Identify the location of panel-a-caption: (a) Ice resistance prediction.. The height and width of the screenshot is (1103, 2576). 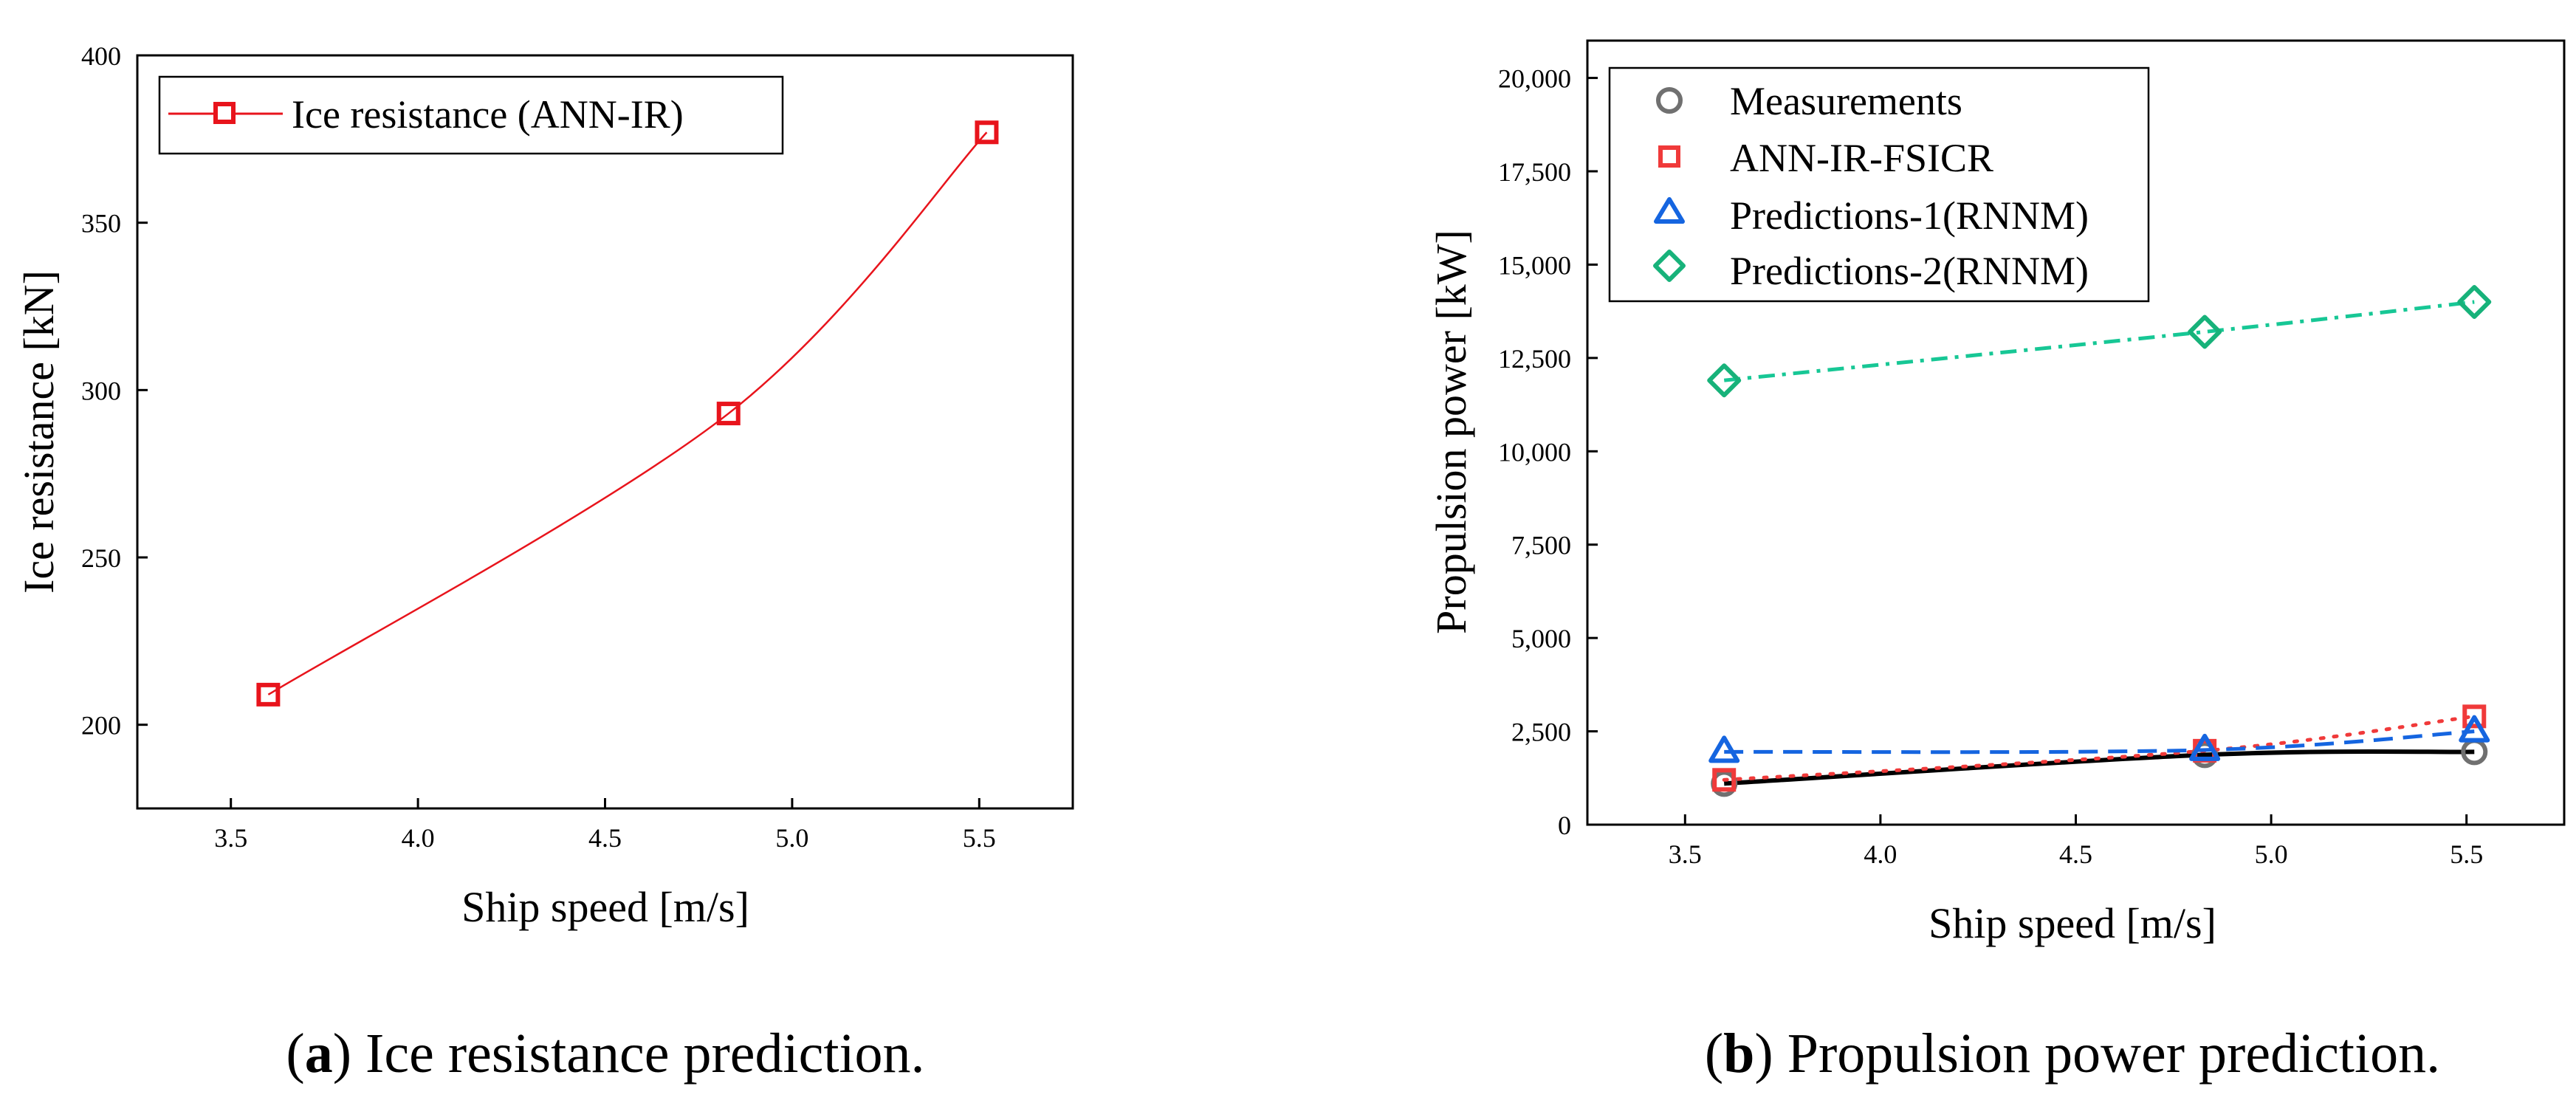
(605, 1054).